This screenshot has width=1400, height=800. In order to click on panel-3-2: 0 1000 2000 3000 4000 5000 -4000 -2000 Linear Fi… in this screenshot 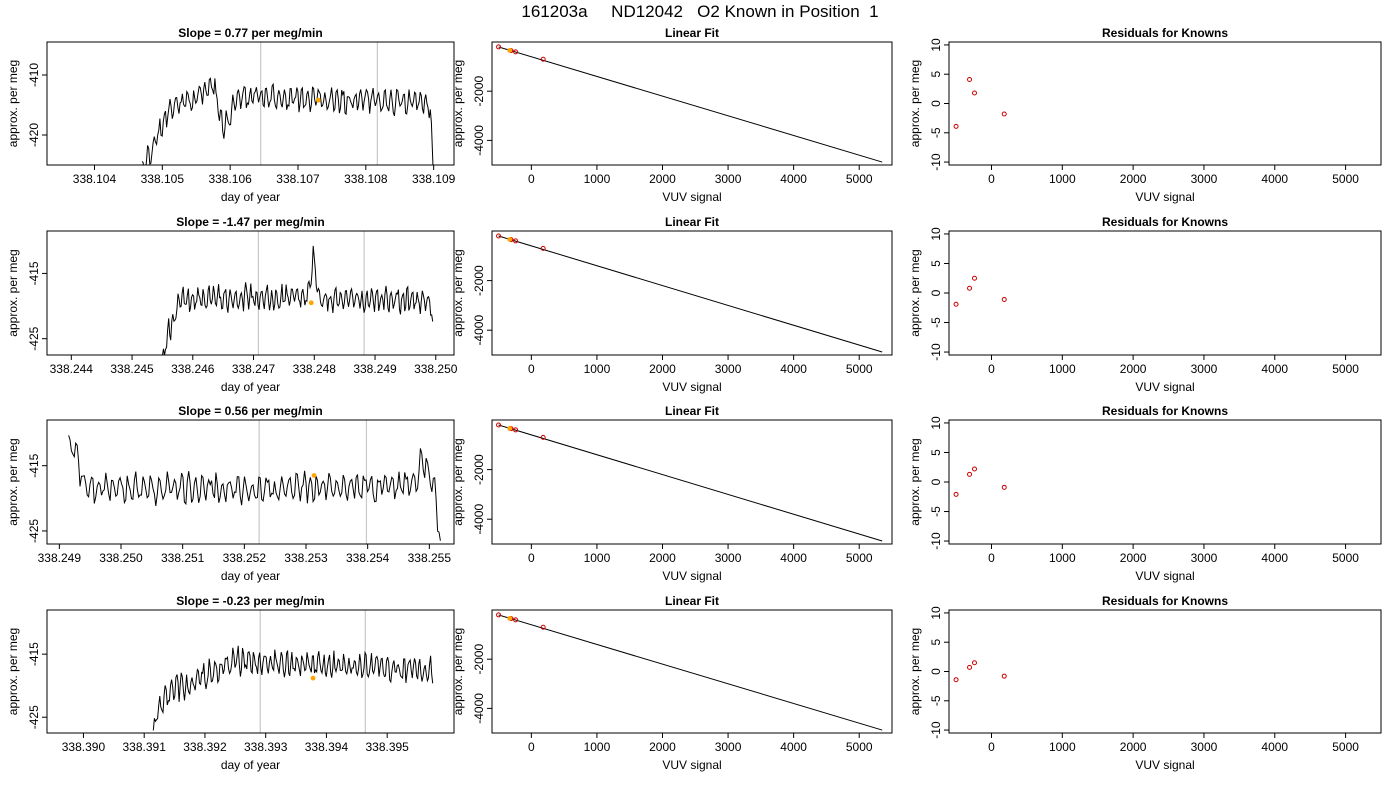, I will do `click(672, 493)`.